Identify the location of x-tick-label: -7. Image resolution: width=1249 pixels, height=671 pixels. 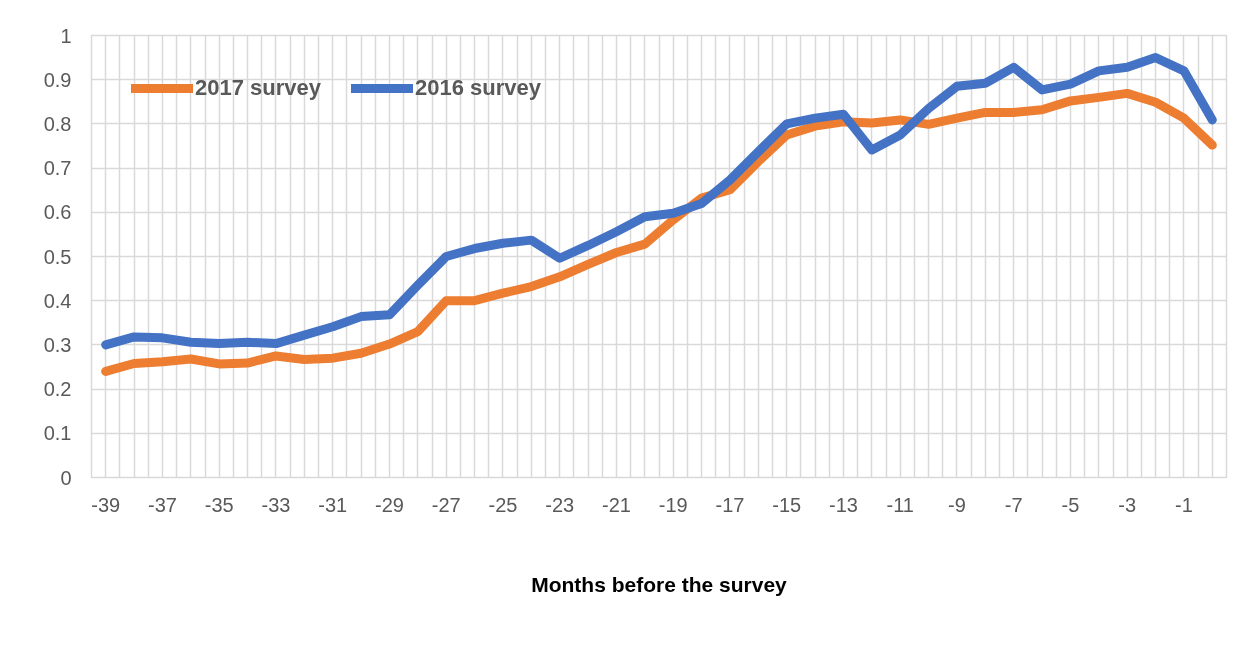
(1013, 504).